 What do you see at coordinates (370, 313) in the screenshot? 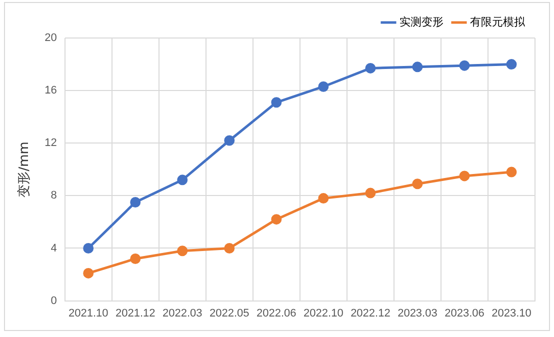
I see `x-tick-label: 2022.12` at bounding box center [370, 313].